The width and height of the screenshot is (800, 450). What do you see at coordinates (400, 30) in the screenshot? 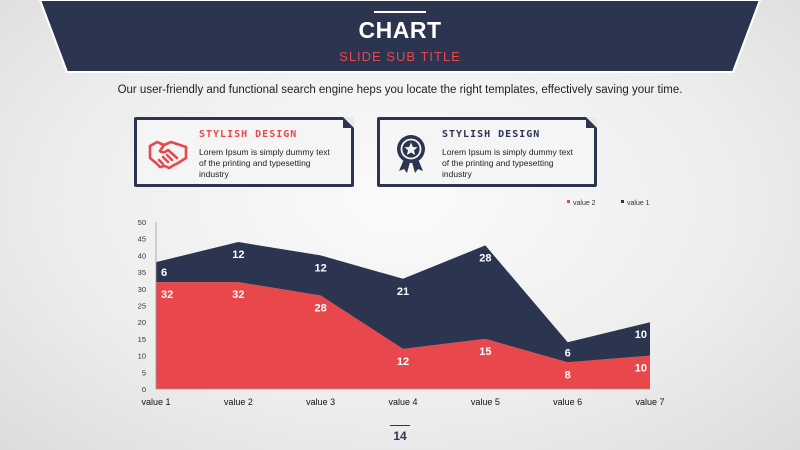
I see `slide-title: CHART` at bounding box center [400, 30].